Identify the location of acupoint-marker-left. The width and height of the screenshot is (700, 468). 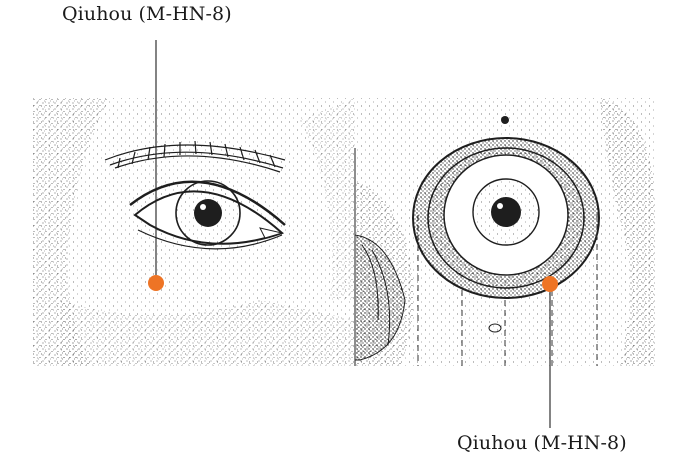
(156, 283).